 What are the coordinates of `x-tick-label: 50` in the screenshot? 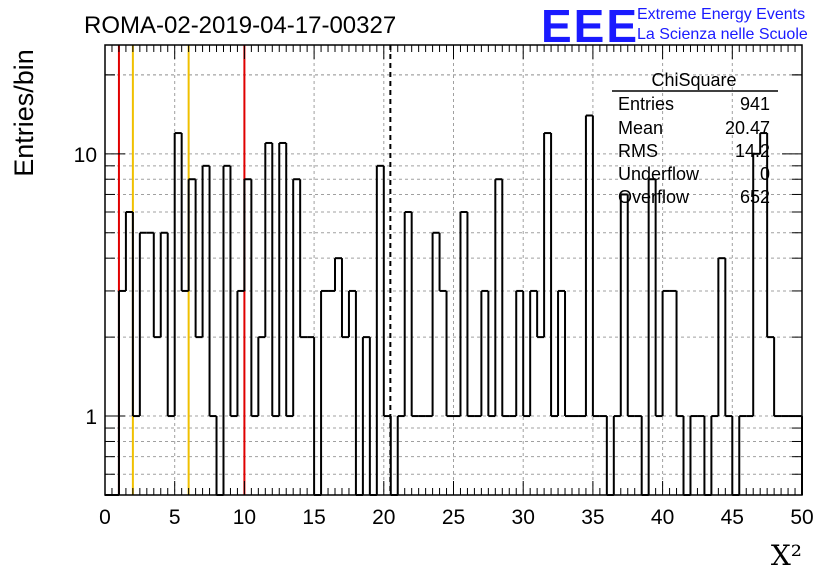 It's located at (801, 517).